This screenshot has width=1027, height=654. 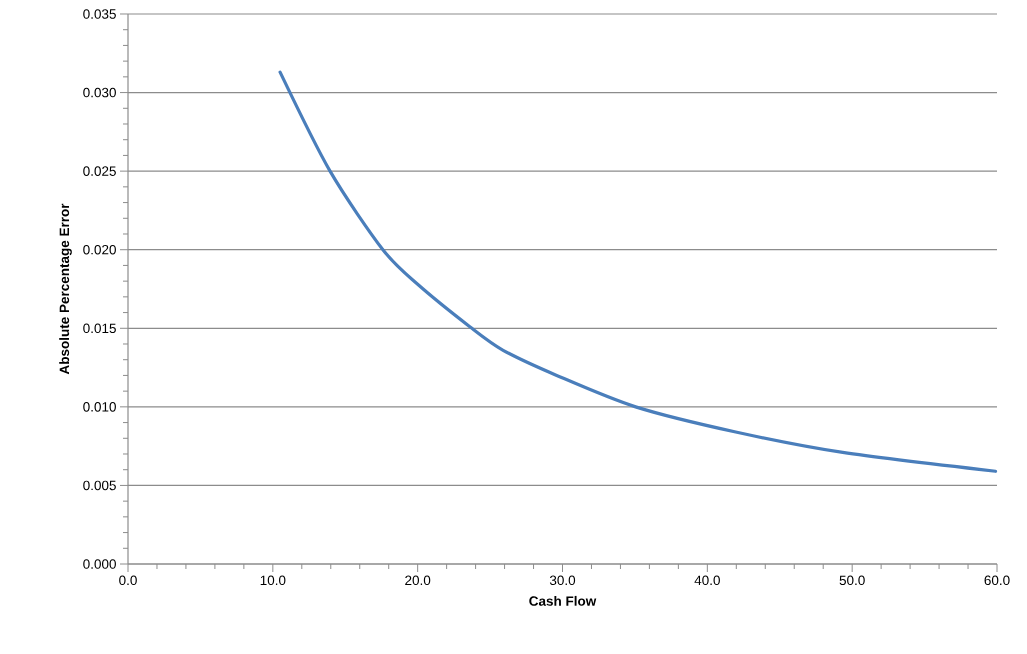 I want to click on x-tick-label: 10.0, so click(x=273, y=580).